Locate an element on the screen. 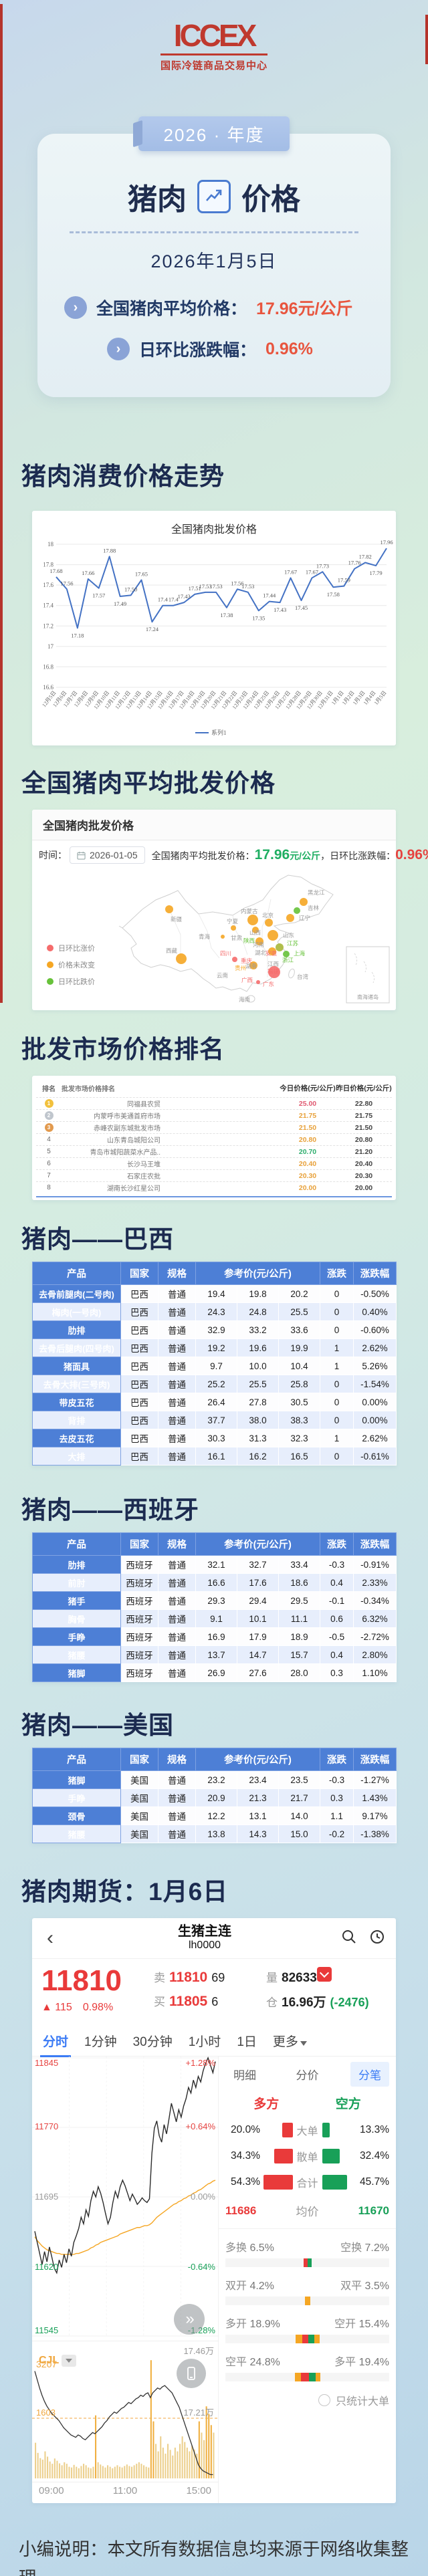  value-cell: 38.3 is located at coordinates (299, 1420).